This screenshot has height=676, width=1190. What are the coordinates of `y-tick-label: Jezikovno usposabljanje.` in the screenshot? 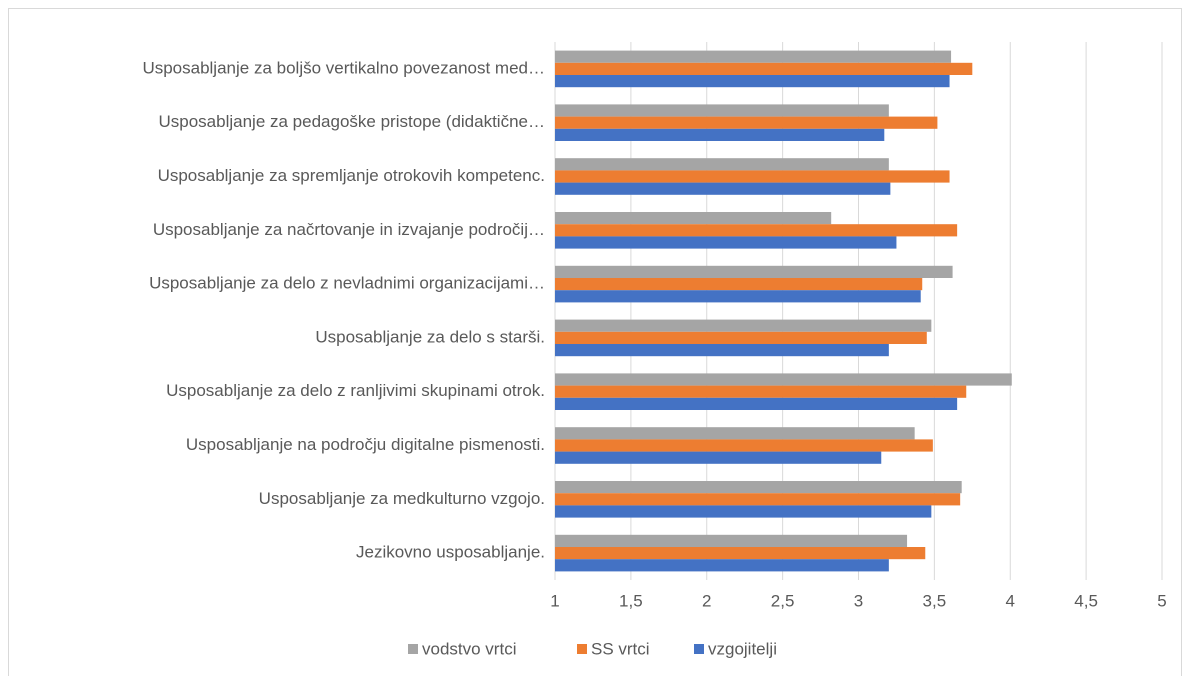 It's located at (450, 552).